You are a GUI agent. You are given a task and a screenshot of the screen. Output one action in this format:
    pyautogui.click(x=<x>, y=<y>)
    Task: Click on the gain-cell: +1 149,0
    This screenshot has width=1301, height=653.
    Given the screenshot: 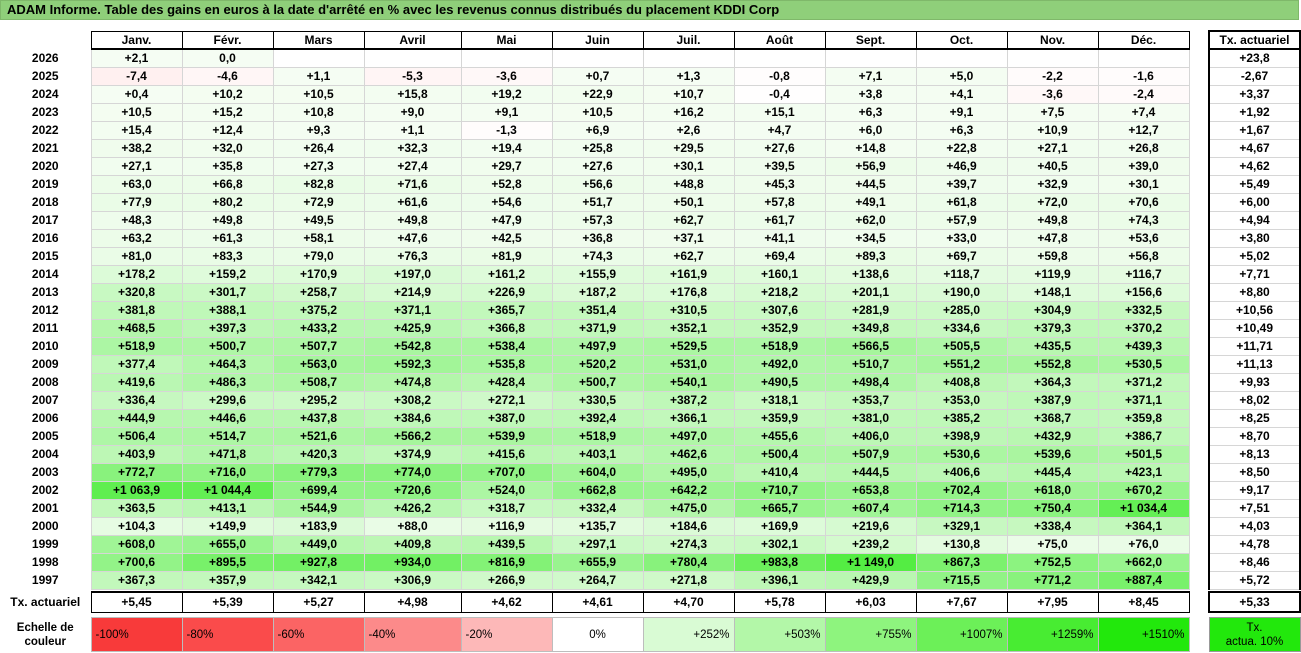 What is the action you would take?
    pyautogui.click(x=870, y=562)
    